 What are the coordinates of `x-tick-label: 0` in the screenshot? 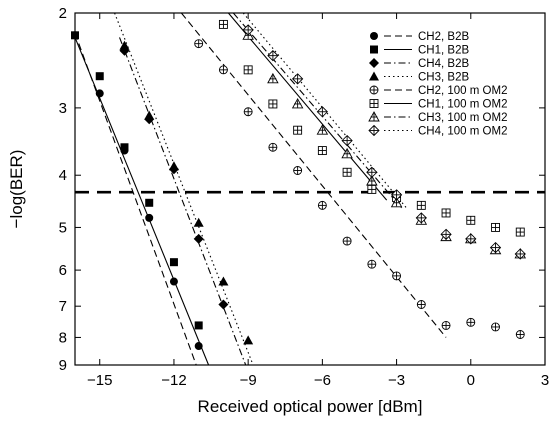 It's located at (471, 380).